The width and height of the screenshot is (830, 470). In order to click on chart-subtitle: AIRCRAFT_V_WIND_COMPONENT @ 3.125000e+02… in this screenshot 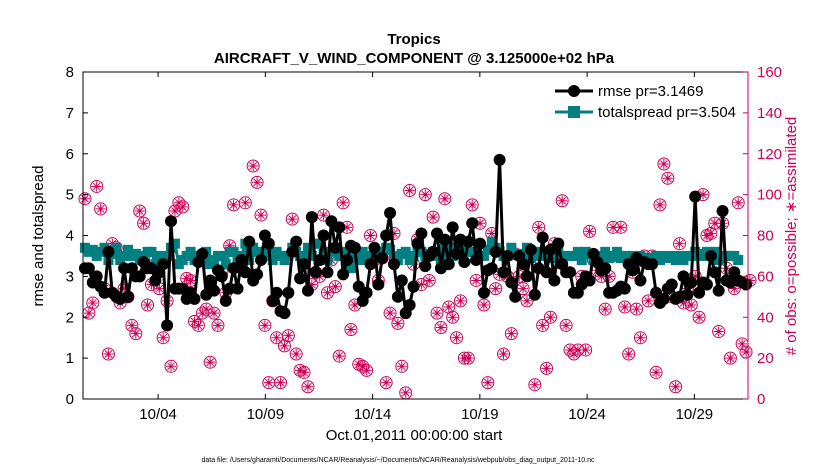, I will do `click(414, 58)`.